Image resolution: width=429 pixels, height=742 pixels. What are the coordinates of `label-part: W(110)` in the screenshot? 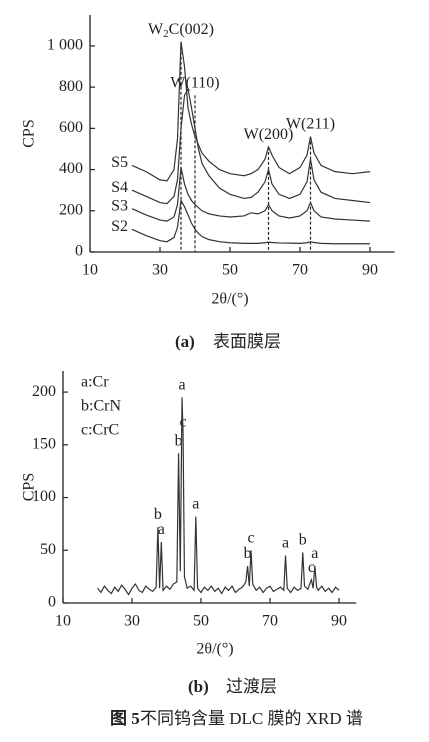 It's located at (194, 82).